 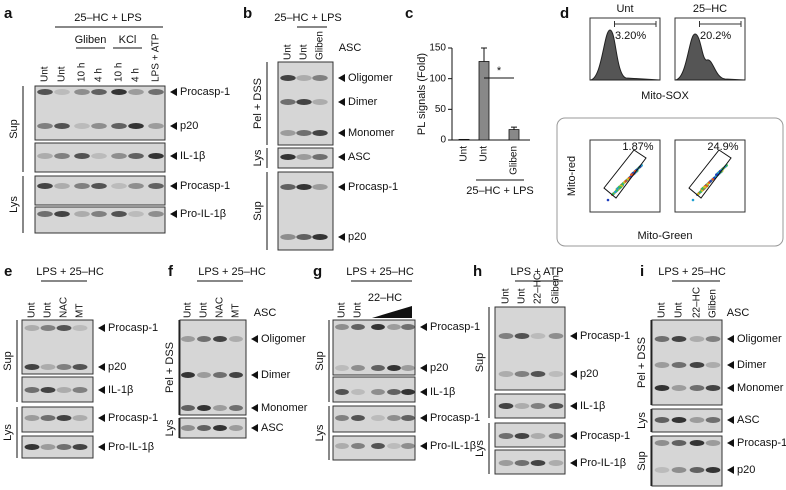 What do you see at coordinates (100, 220) in the screenshot?
I see `blot-strip` at bounding box center [100, 220].